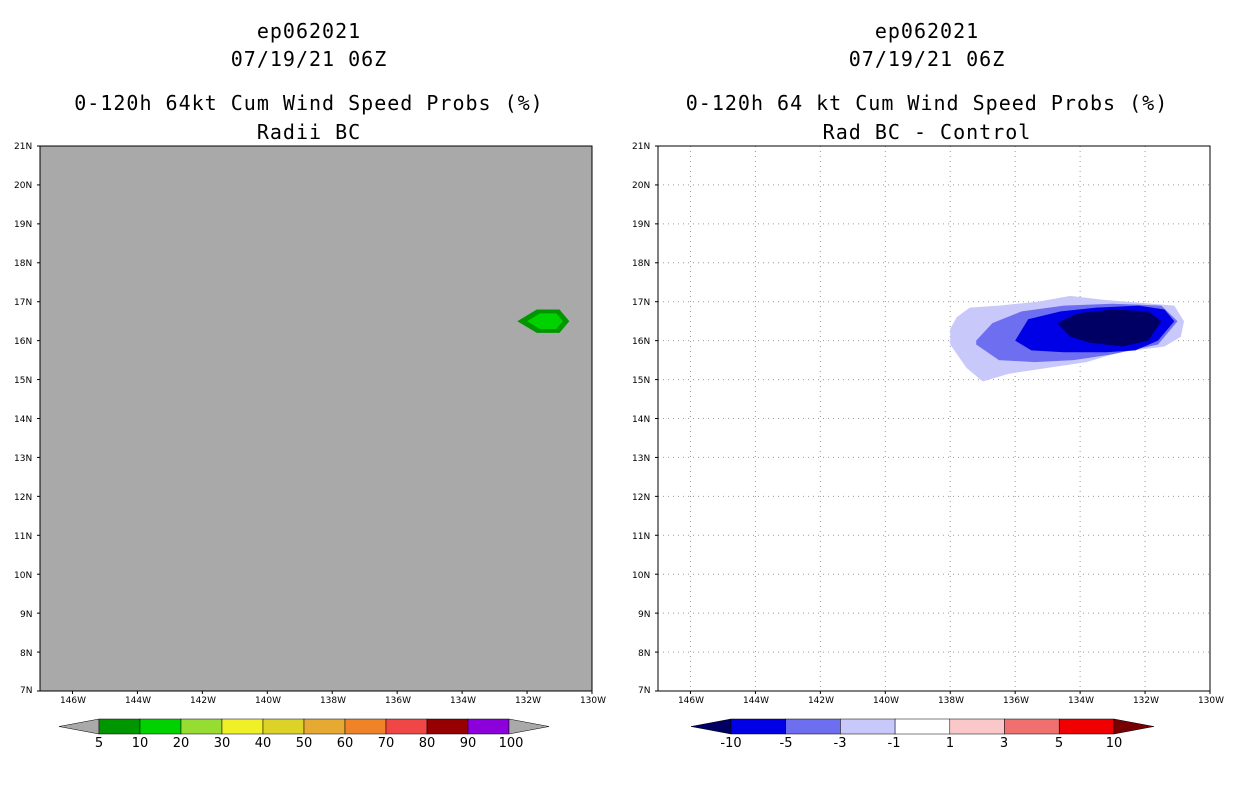 The width and height of the screenshot is (1236, 800). Describe the element at coordinates (927, 31) in the screenshot. I see `right-storm-id: ep062021` at that location.